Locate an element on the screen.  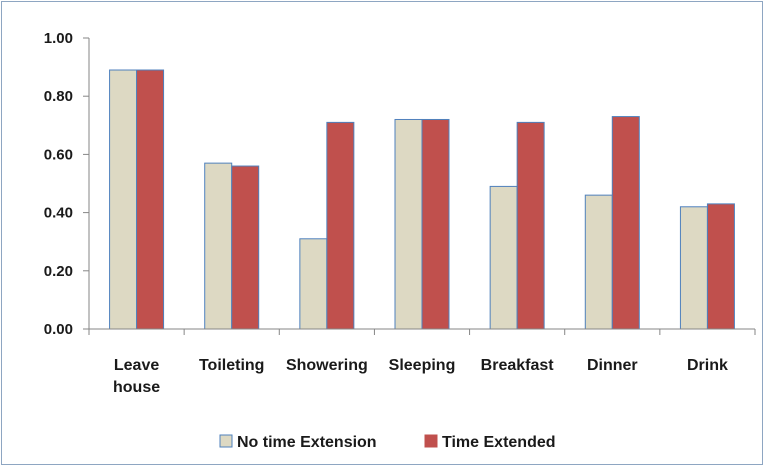
y-tick-label: 0.40 is located at coordinates (58, 213).